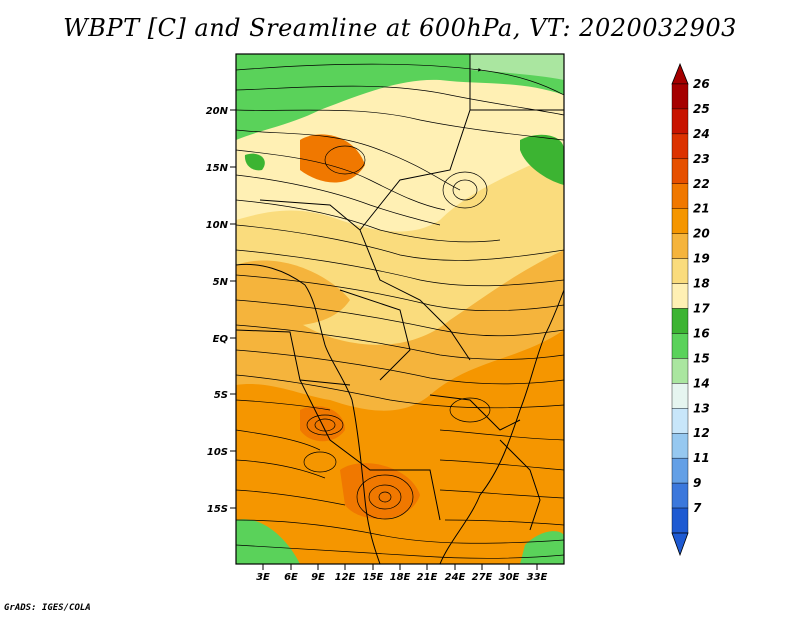 This screenshot has height=618, width=800. I want to click on colorbar-level-label: 16, so click(701, 333).